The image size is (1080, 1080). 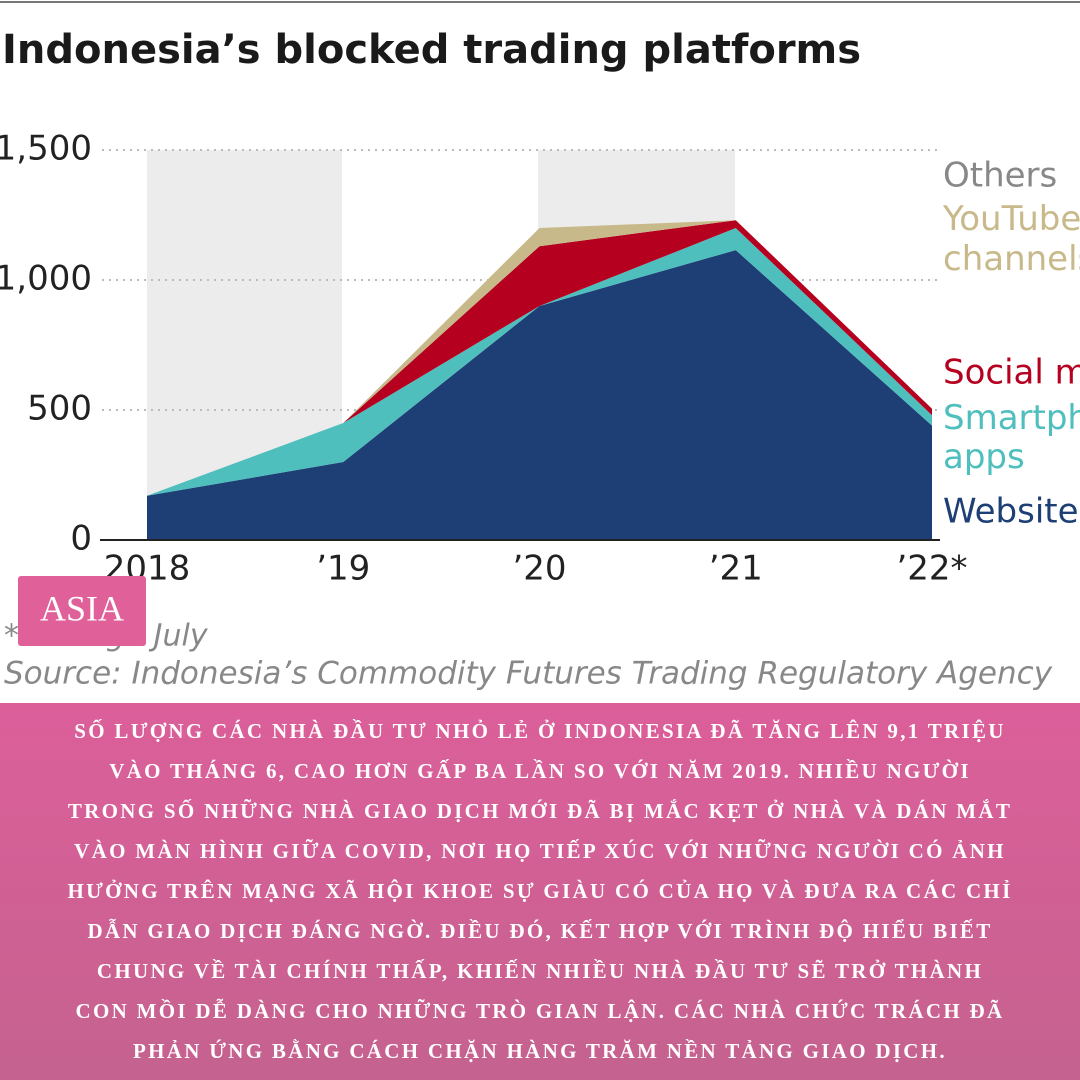 I want to click on x-tick-label: ’21, so click(x=736, y=569).